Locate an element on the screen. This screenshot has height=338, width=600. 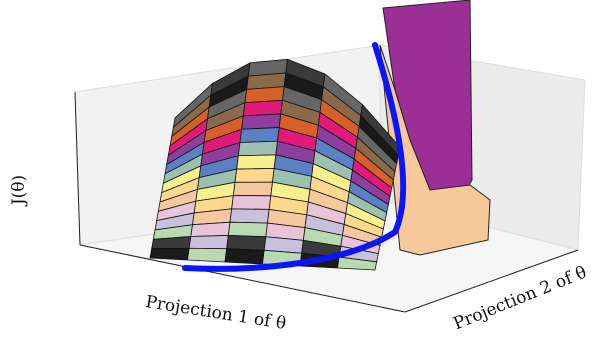
x-axis-line is located at coordinates (242, 278).